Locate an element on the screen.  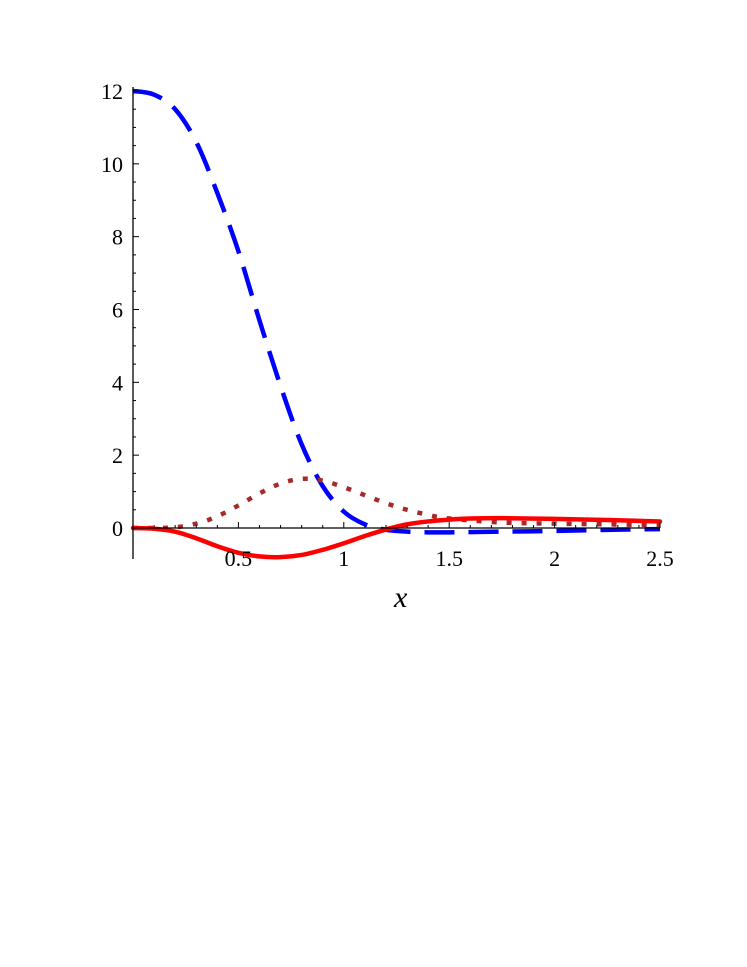
x-tick-label: 0.5 is located at coordinates (239, 558).